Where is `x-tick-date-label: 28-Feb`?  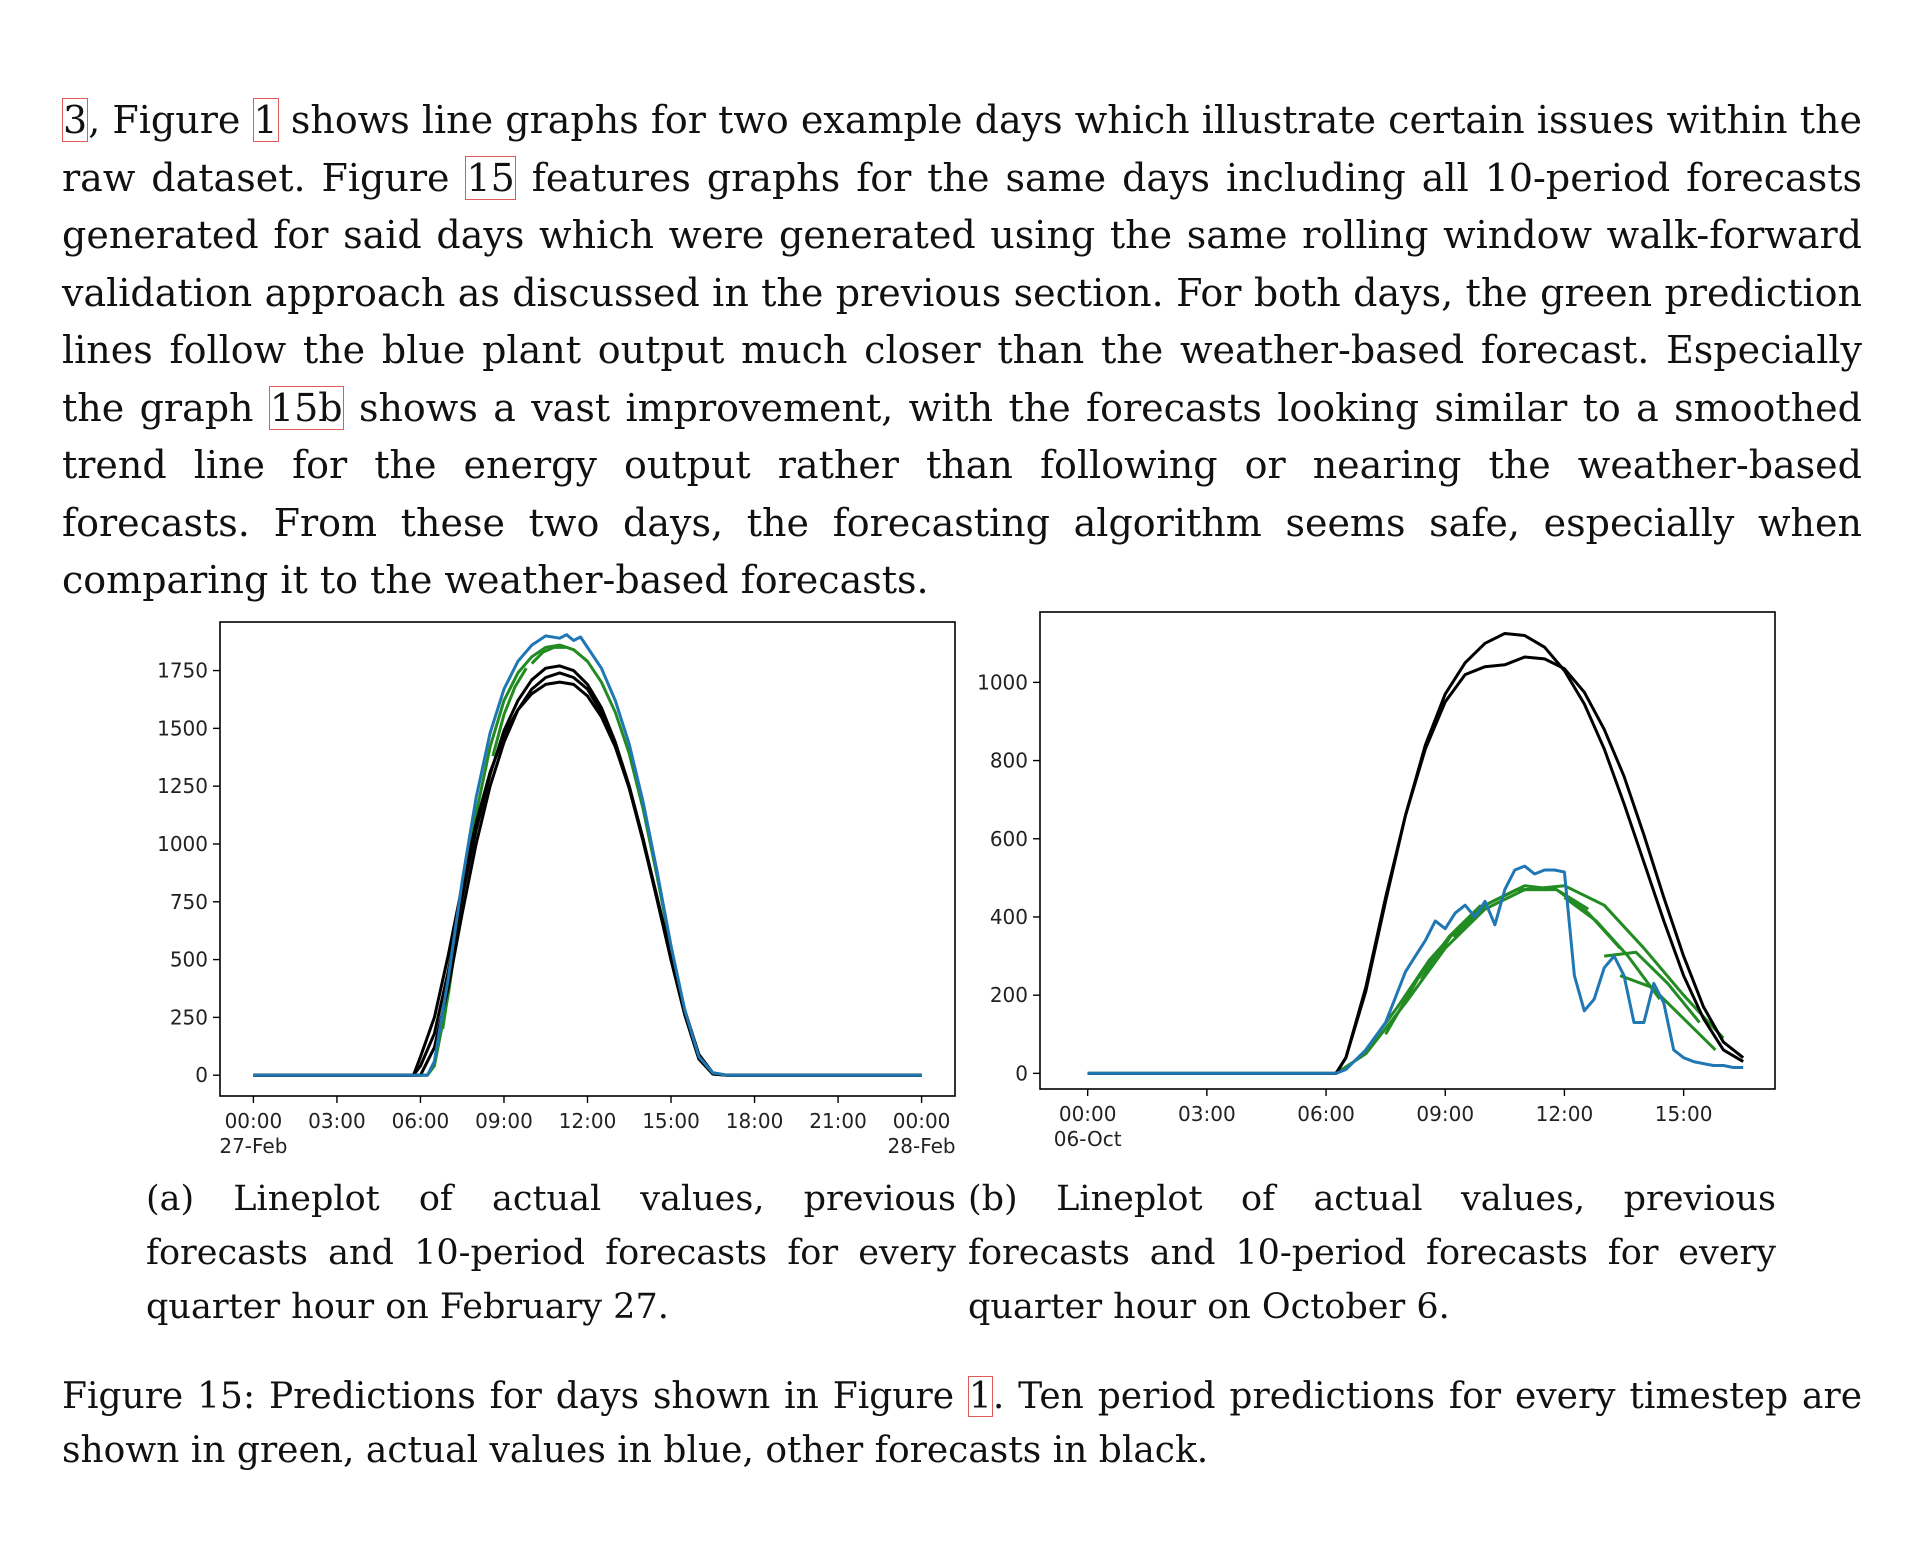
x-tick-date-label: 28-Feb is located at coordinates (922, 1146).